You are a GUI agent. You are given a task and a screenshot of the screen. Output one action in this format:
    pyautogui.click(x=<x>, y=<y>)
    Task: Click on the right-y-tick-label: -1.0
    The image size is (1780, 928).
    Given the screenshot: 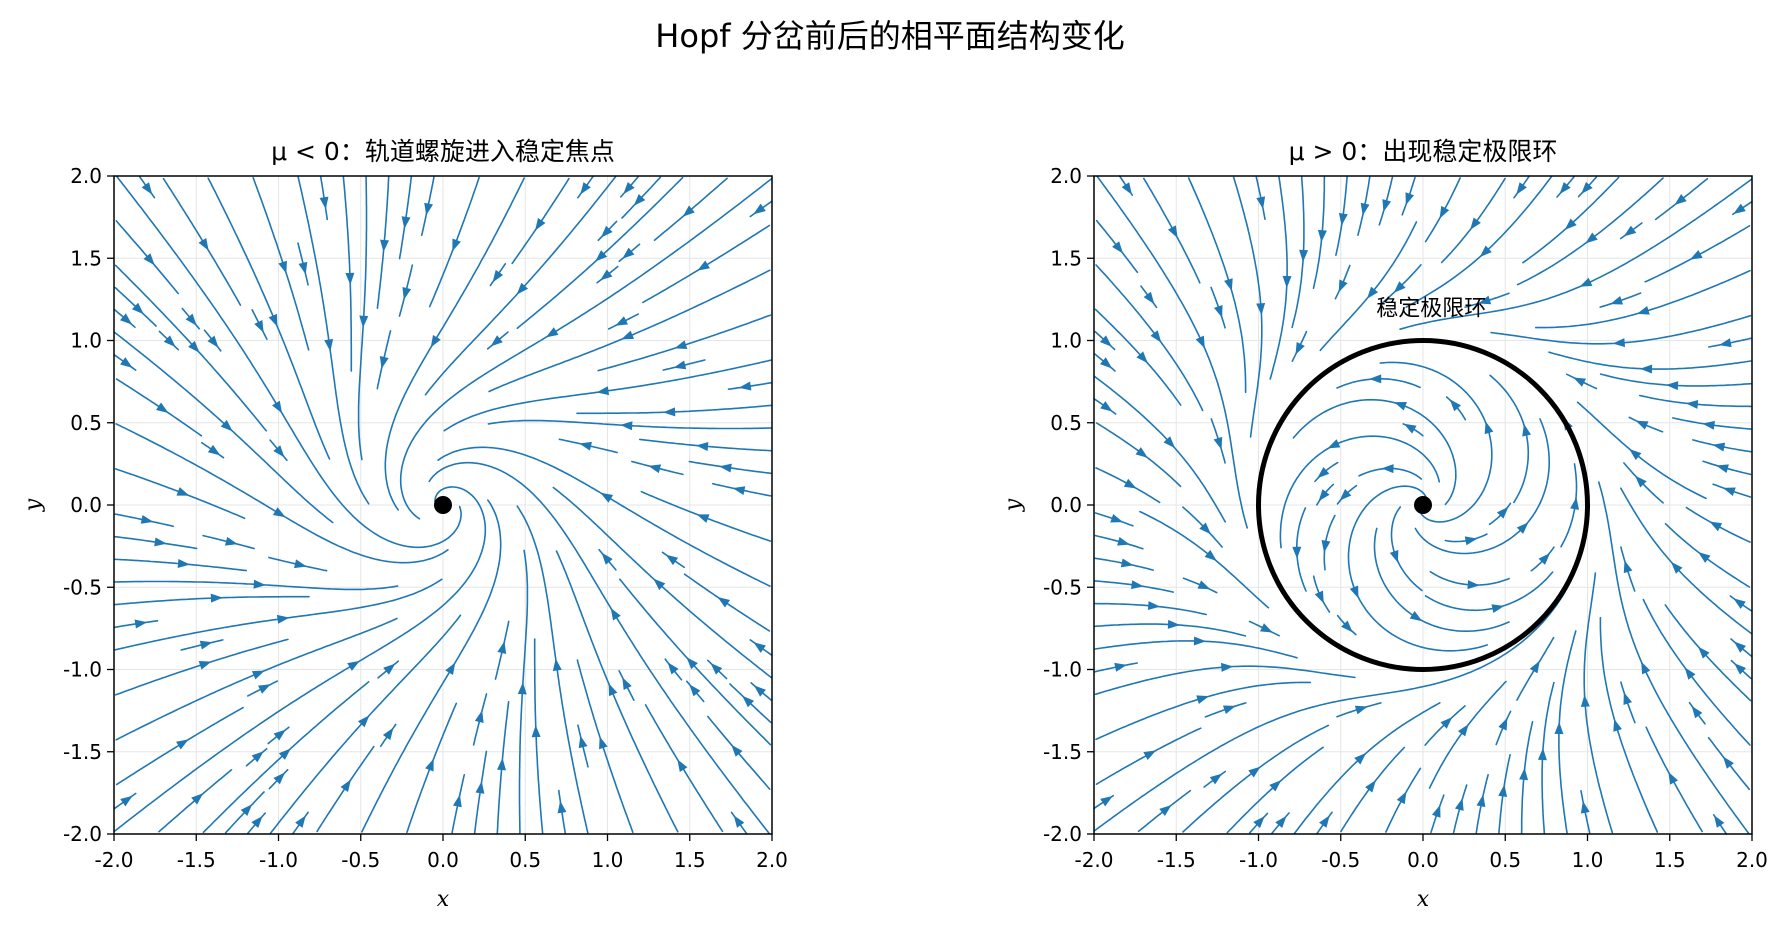 What is the action you would take?
    pyautogui.click(x=1062, y=670)
    